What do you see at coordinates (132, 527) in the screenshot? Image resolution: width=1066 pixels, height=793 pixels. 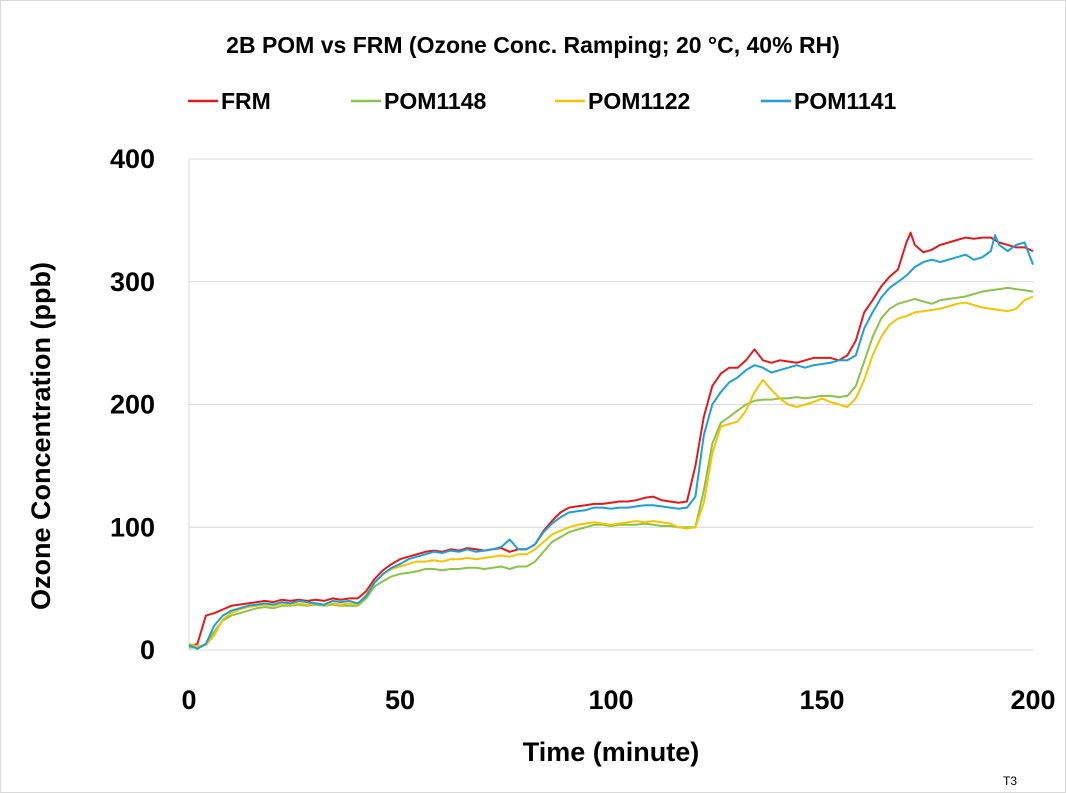 I see `y-tick-label: 100` at bounding box center [132, 527].